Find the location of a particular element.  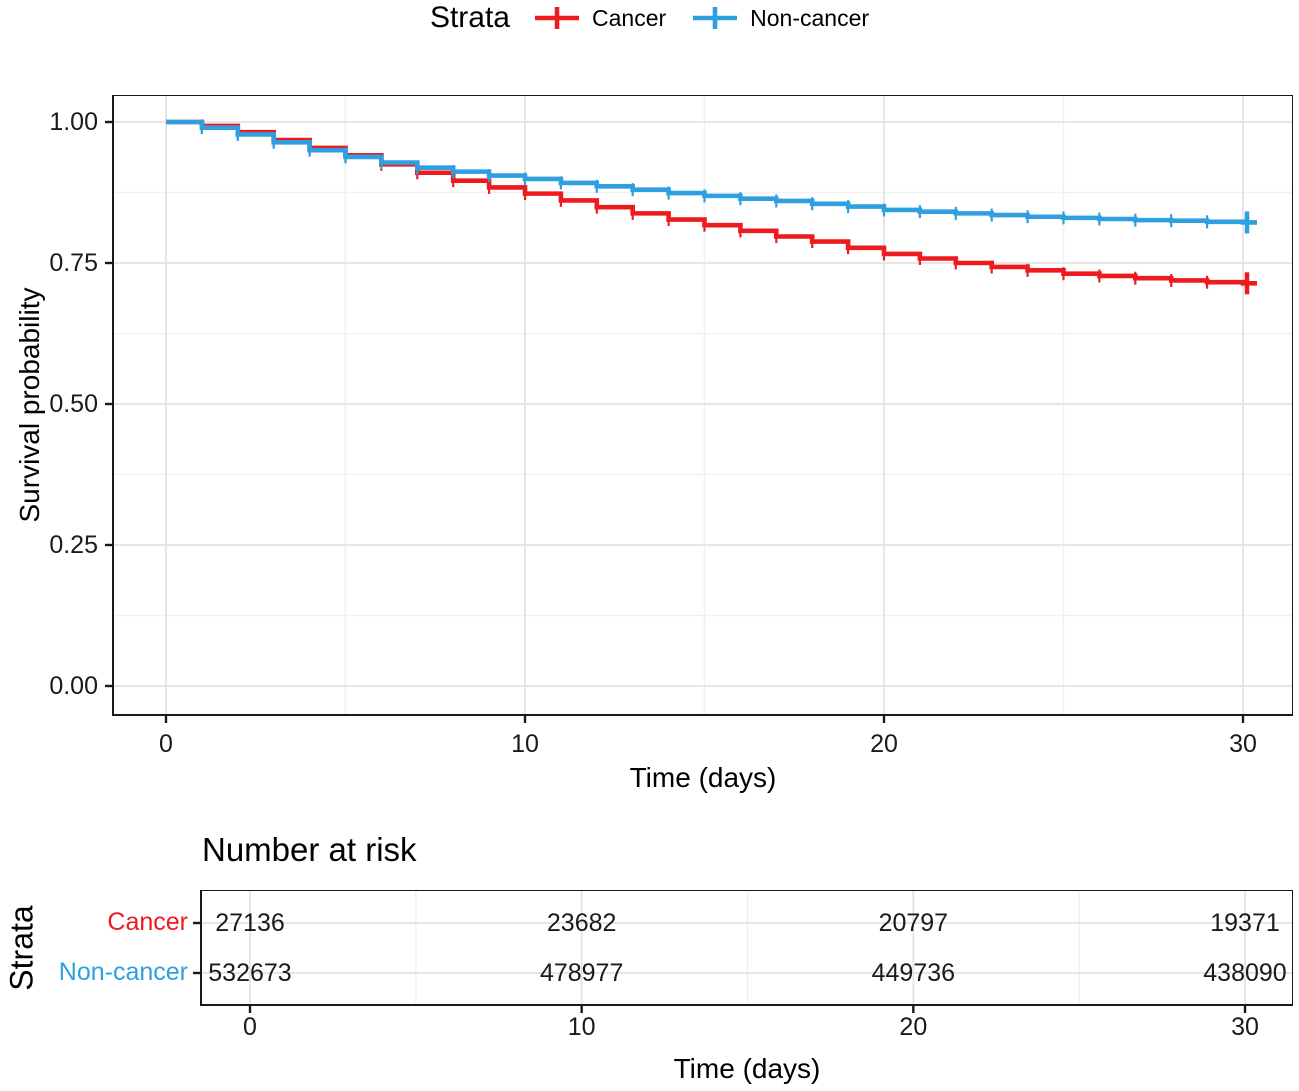

x-tick-label: 10 is located at coordinates (525, 744).